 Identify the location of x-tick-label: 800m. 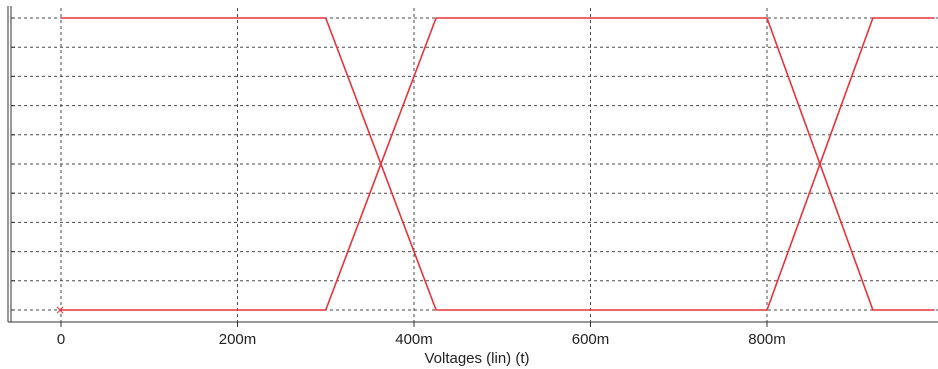
(767, 339).